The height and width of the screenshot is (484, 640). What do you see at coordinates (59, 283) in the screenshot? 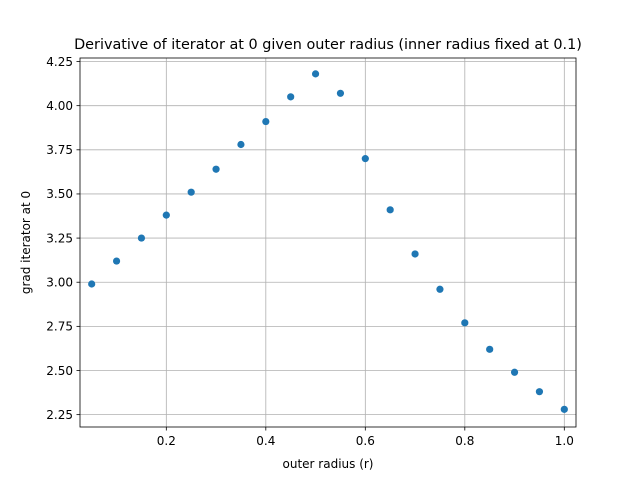
I see `y-tick-label: 3.00` at bounding box center [59, 283].